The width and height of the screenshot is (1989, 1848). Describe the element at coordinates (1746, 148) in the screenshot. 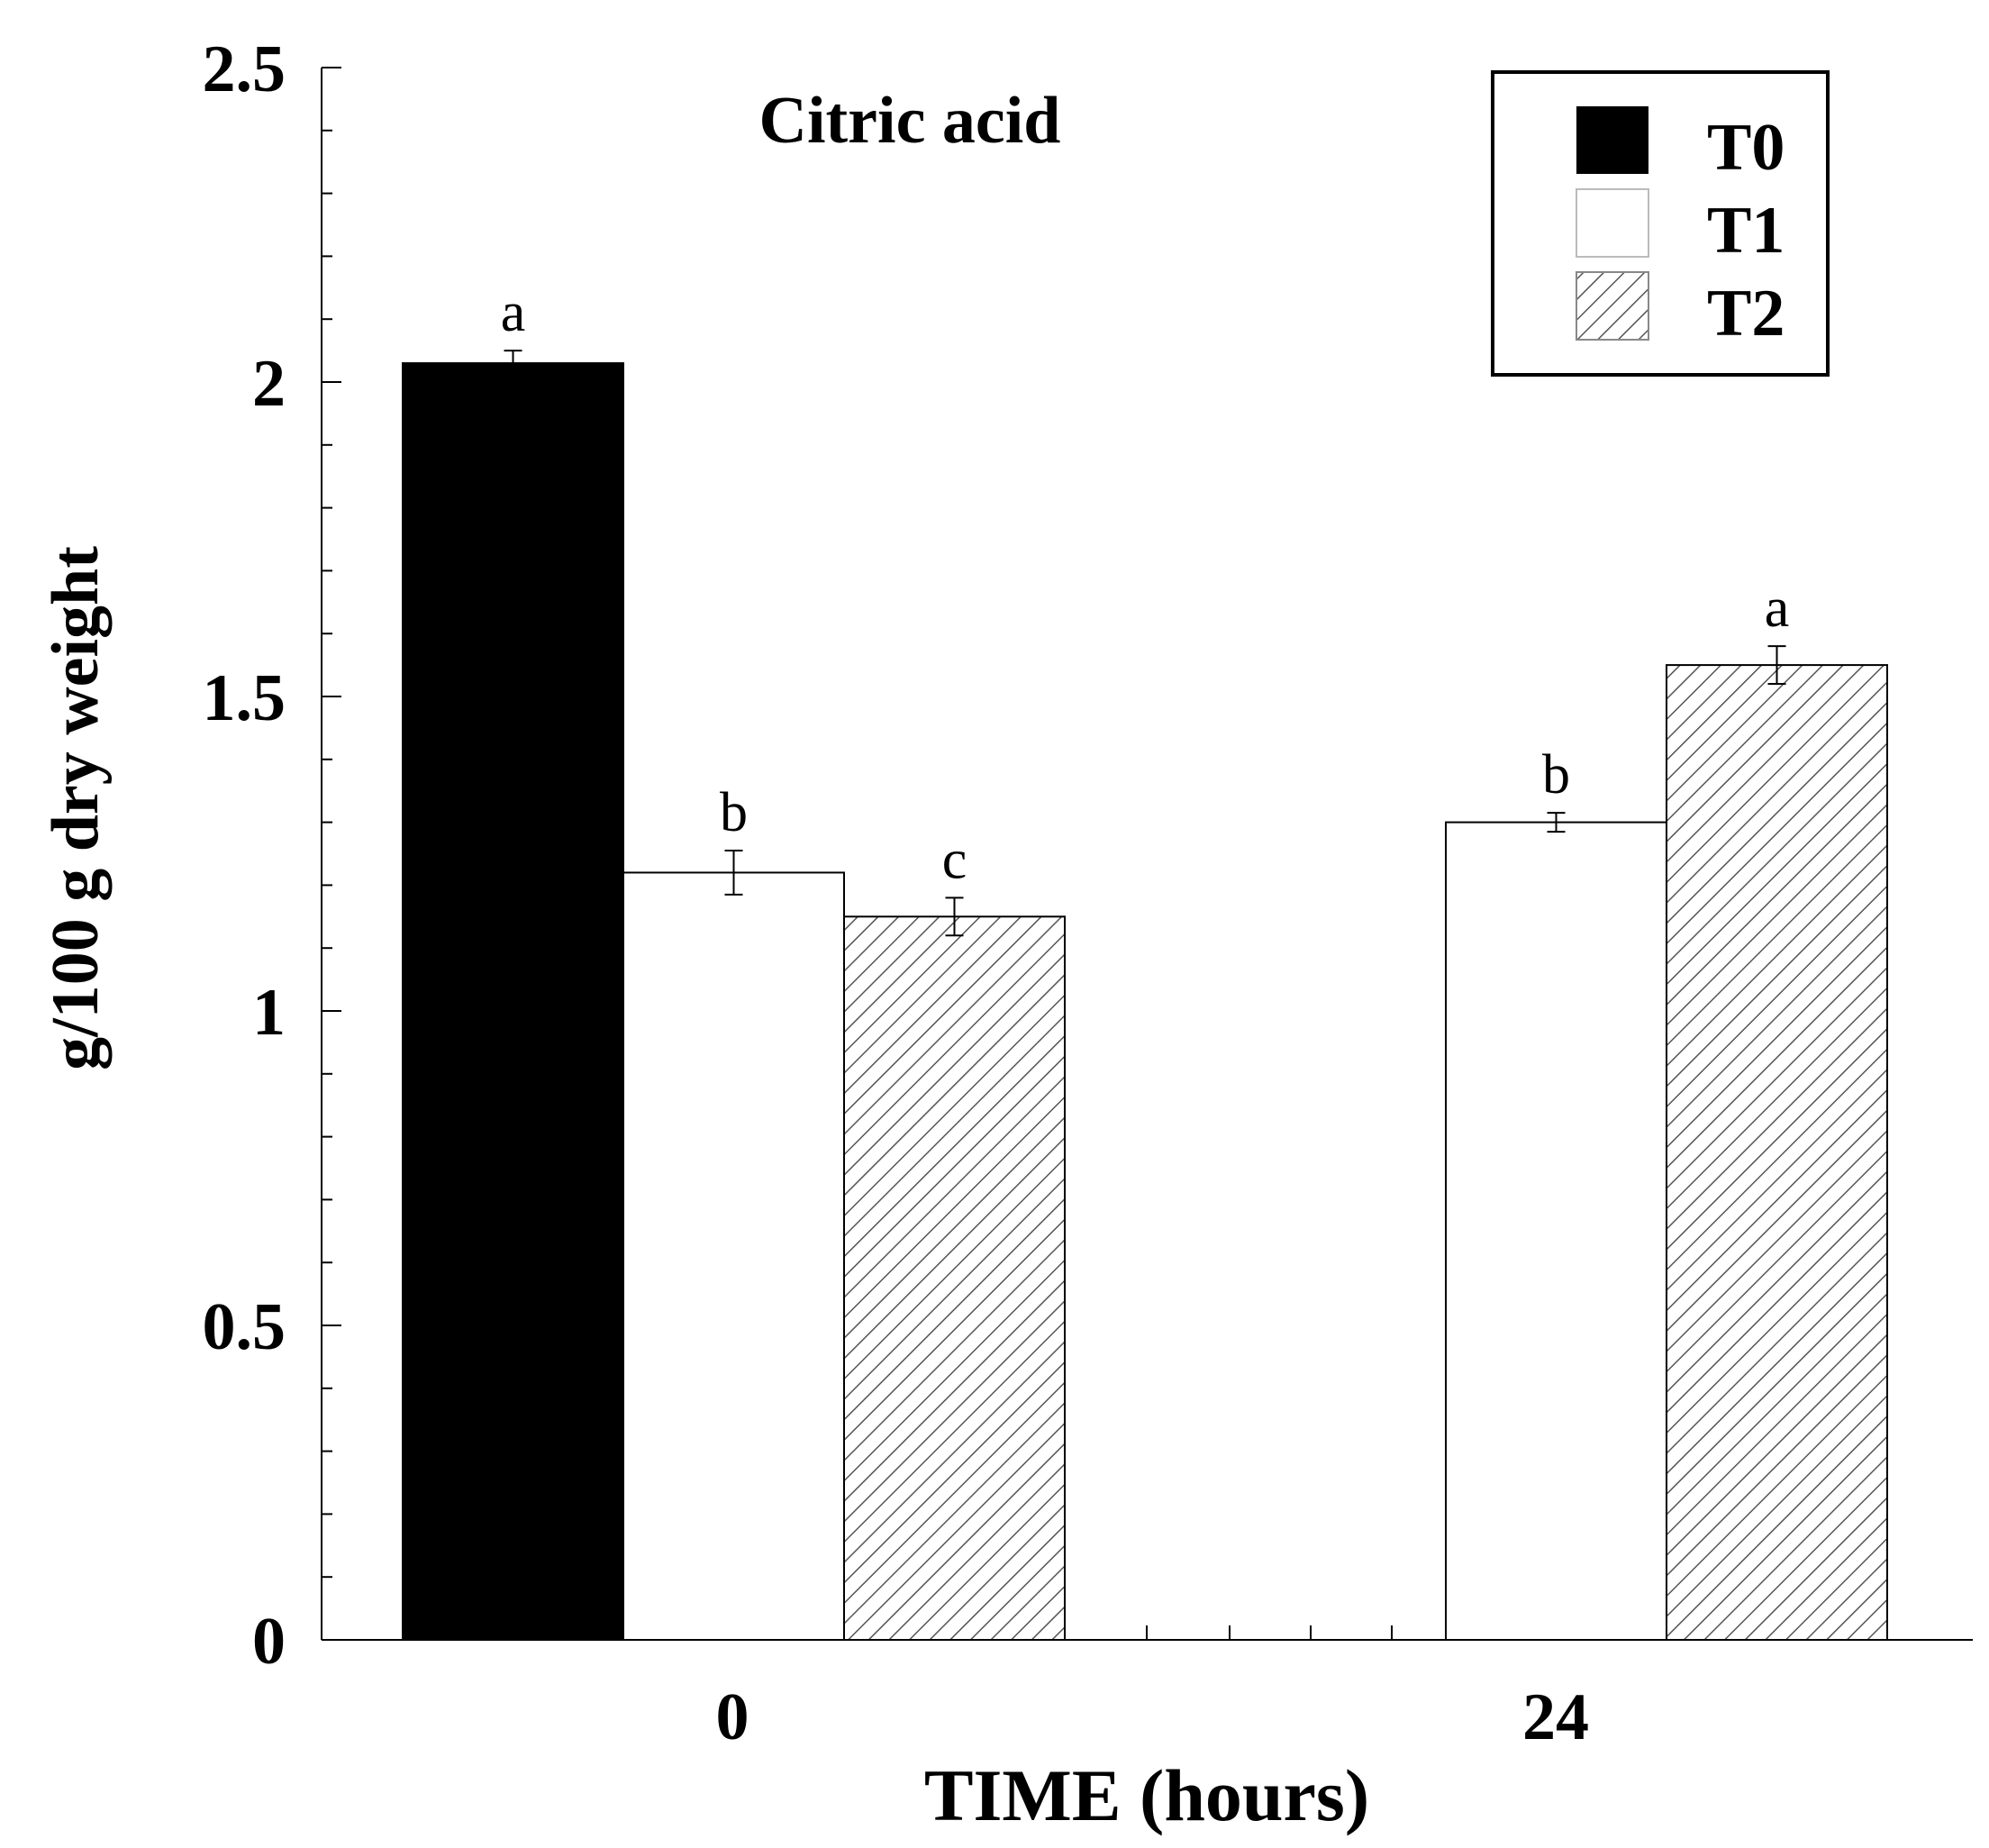

I see `legend-label-t0: T0` at that location.